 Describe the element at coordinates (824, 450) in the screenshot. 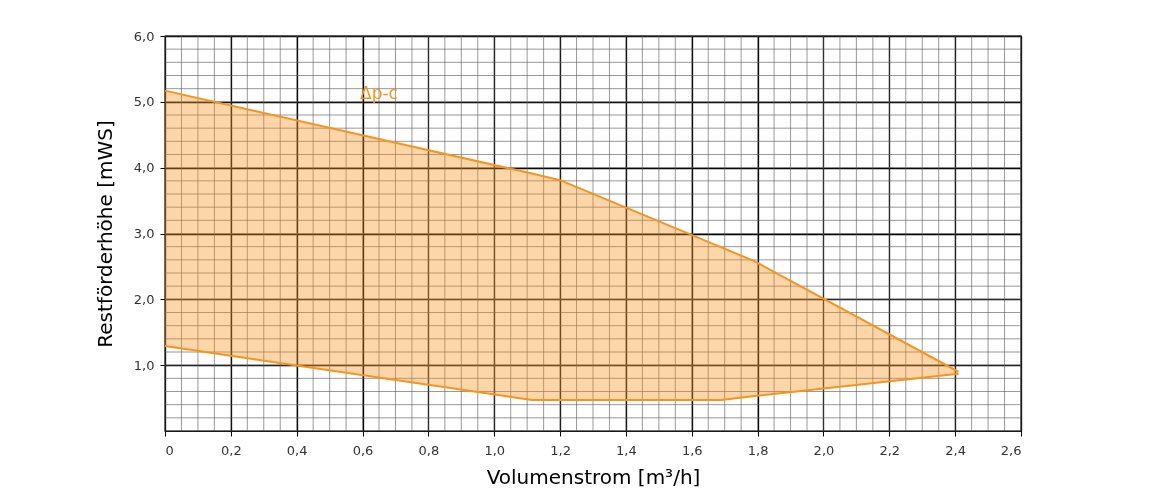

I see `x-tick-label: 2,0` at that location.